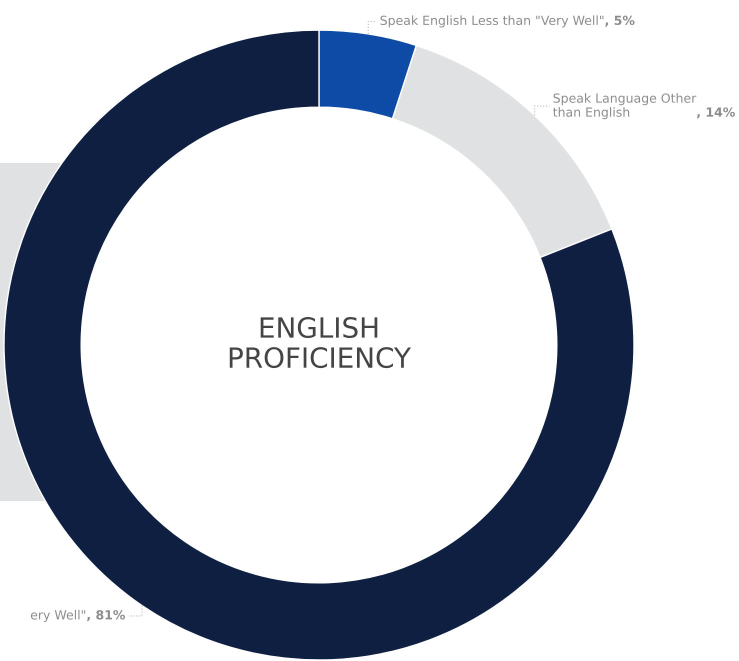 The width and height of the screenshot is (739, 661). I want to click on slice-label: Speak Language Other than English, so click(624, 106).